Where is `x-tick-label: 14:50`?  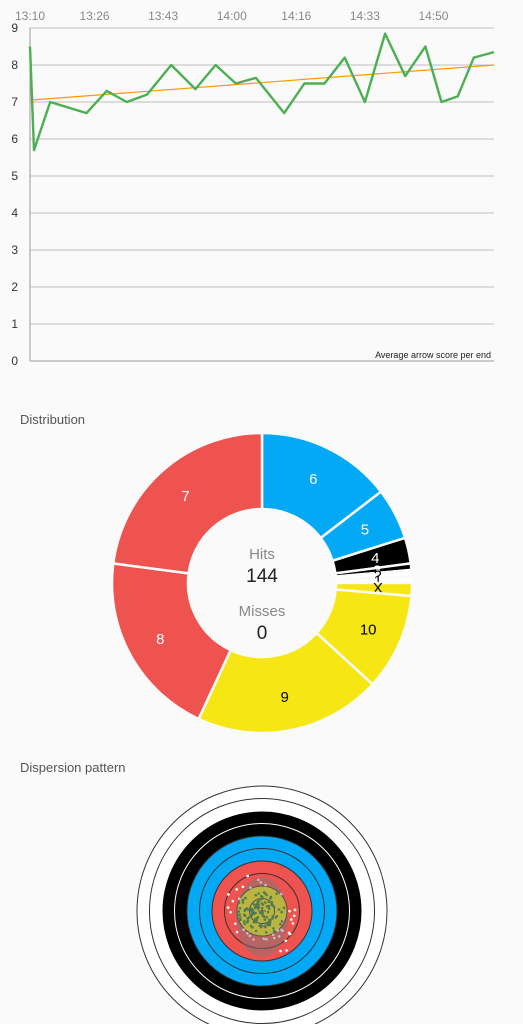
x-tick-label: 14:50 is located at coordinates (433, 16).